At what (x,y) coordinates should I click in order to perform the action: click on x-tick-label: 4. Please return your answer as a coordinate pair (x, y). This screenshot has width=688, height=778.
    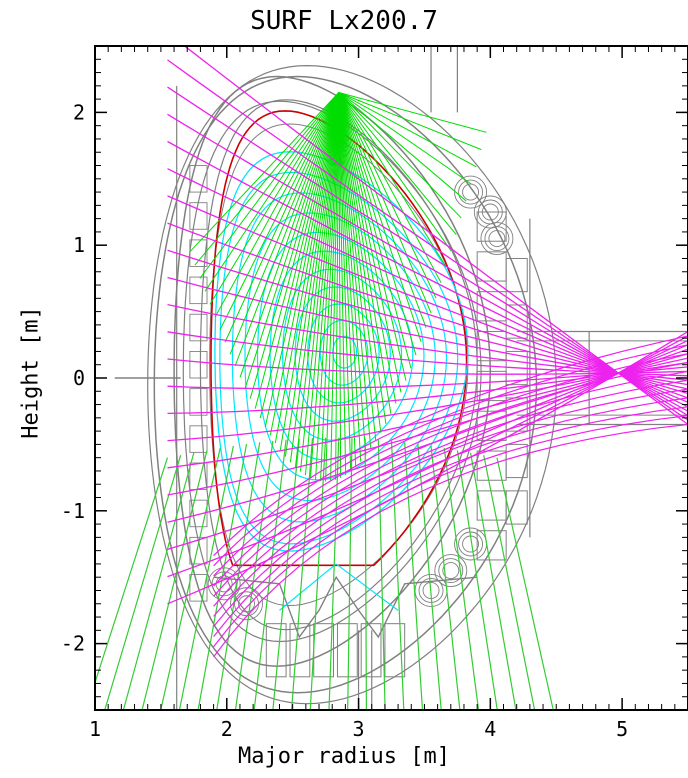
    Looking at the image, I should click on (490, 729).